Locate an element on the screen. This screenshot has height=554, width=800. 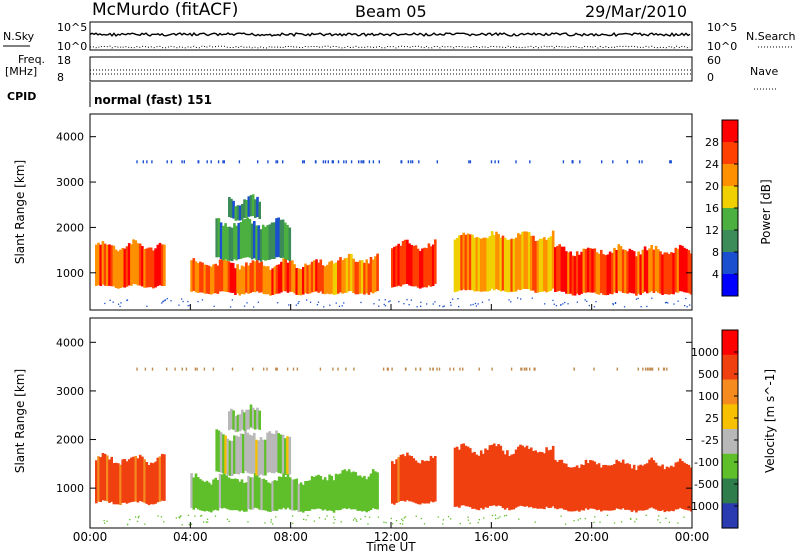
velocity-colorbar-tick-label: -100 is located at coordinates (706, 462).